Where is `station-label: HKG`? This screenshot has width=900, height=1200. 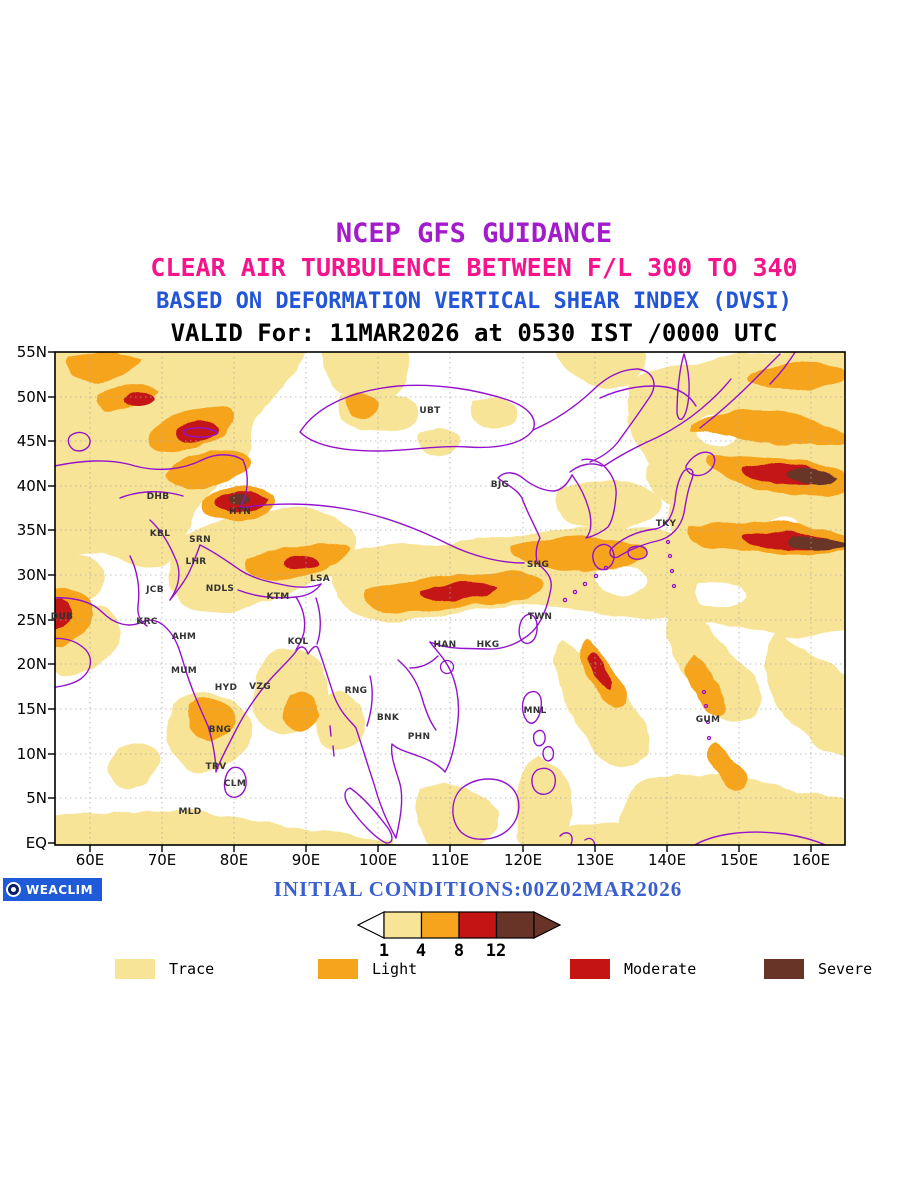
station-label: HKG is located at coordinates (488, 645).